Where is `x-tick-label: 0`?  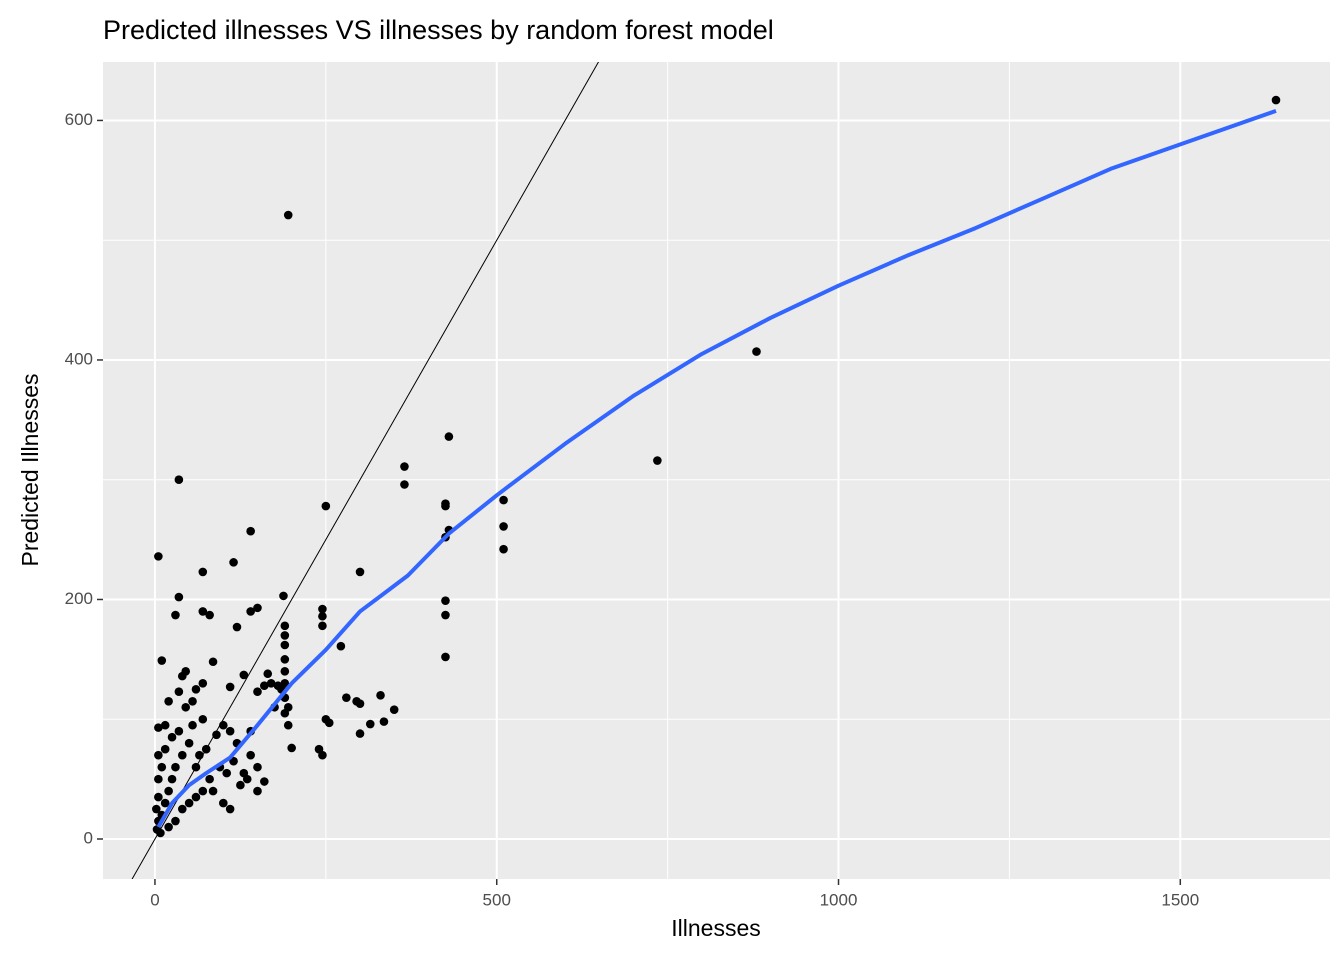
x-tick-label: 0 is located at coordinates (154, 899).